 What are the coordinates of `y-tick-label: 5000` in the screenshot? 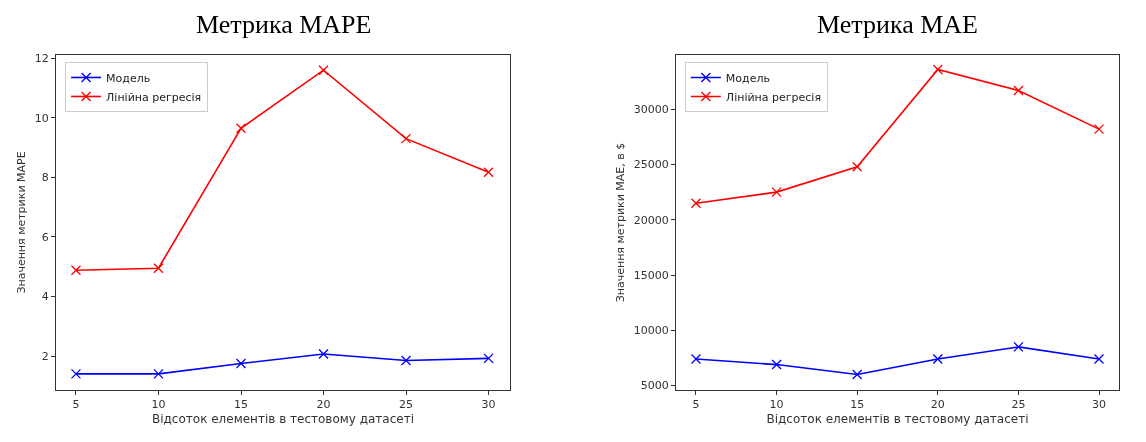 It's located at (654, 386).